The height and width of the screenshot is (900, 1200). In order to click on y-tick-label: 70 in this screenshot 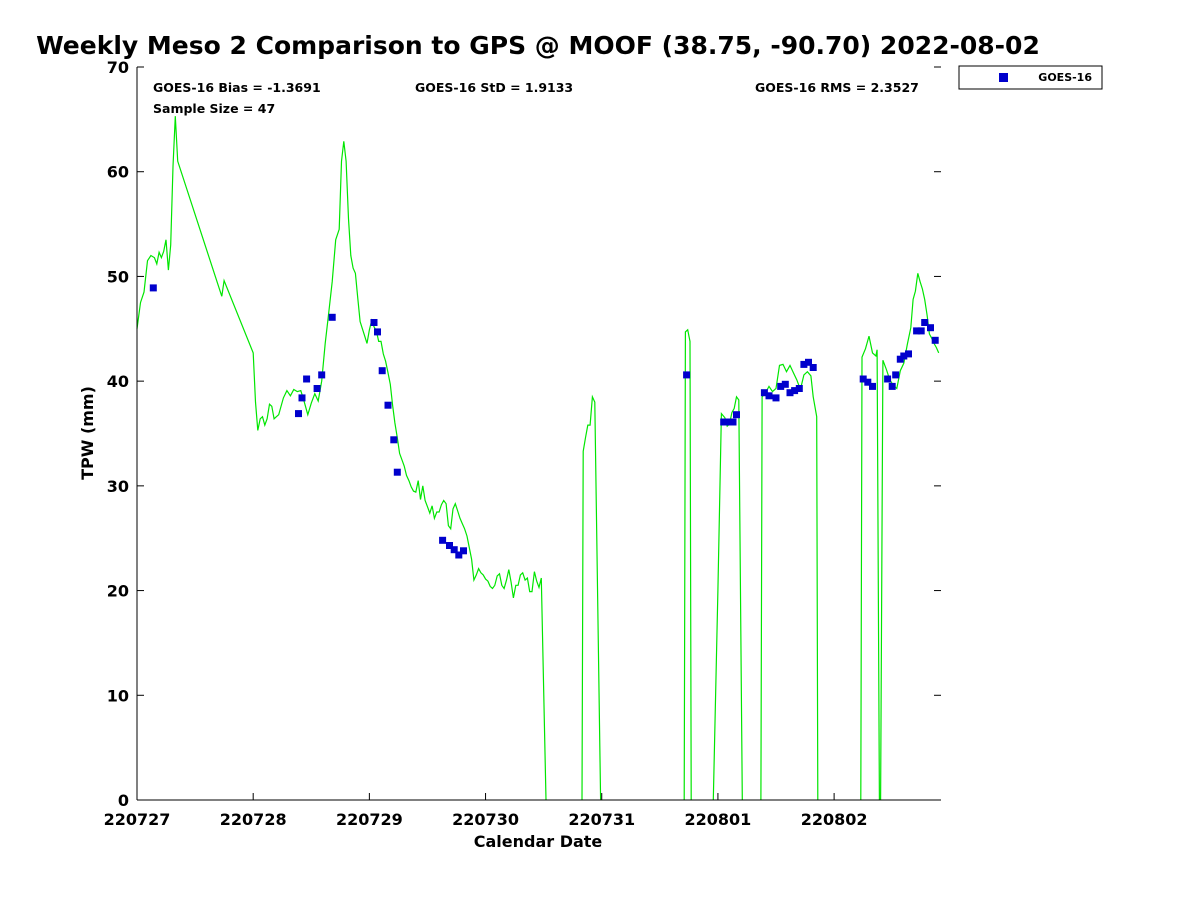, I will do `click(118, 67)`.